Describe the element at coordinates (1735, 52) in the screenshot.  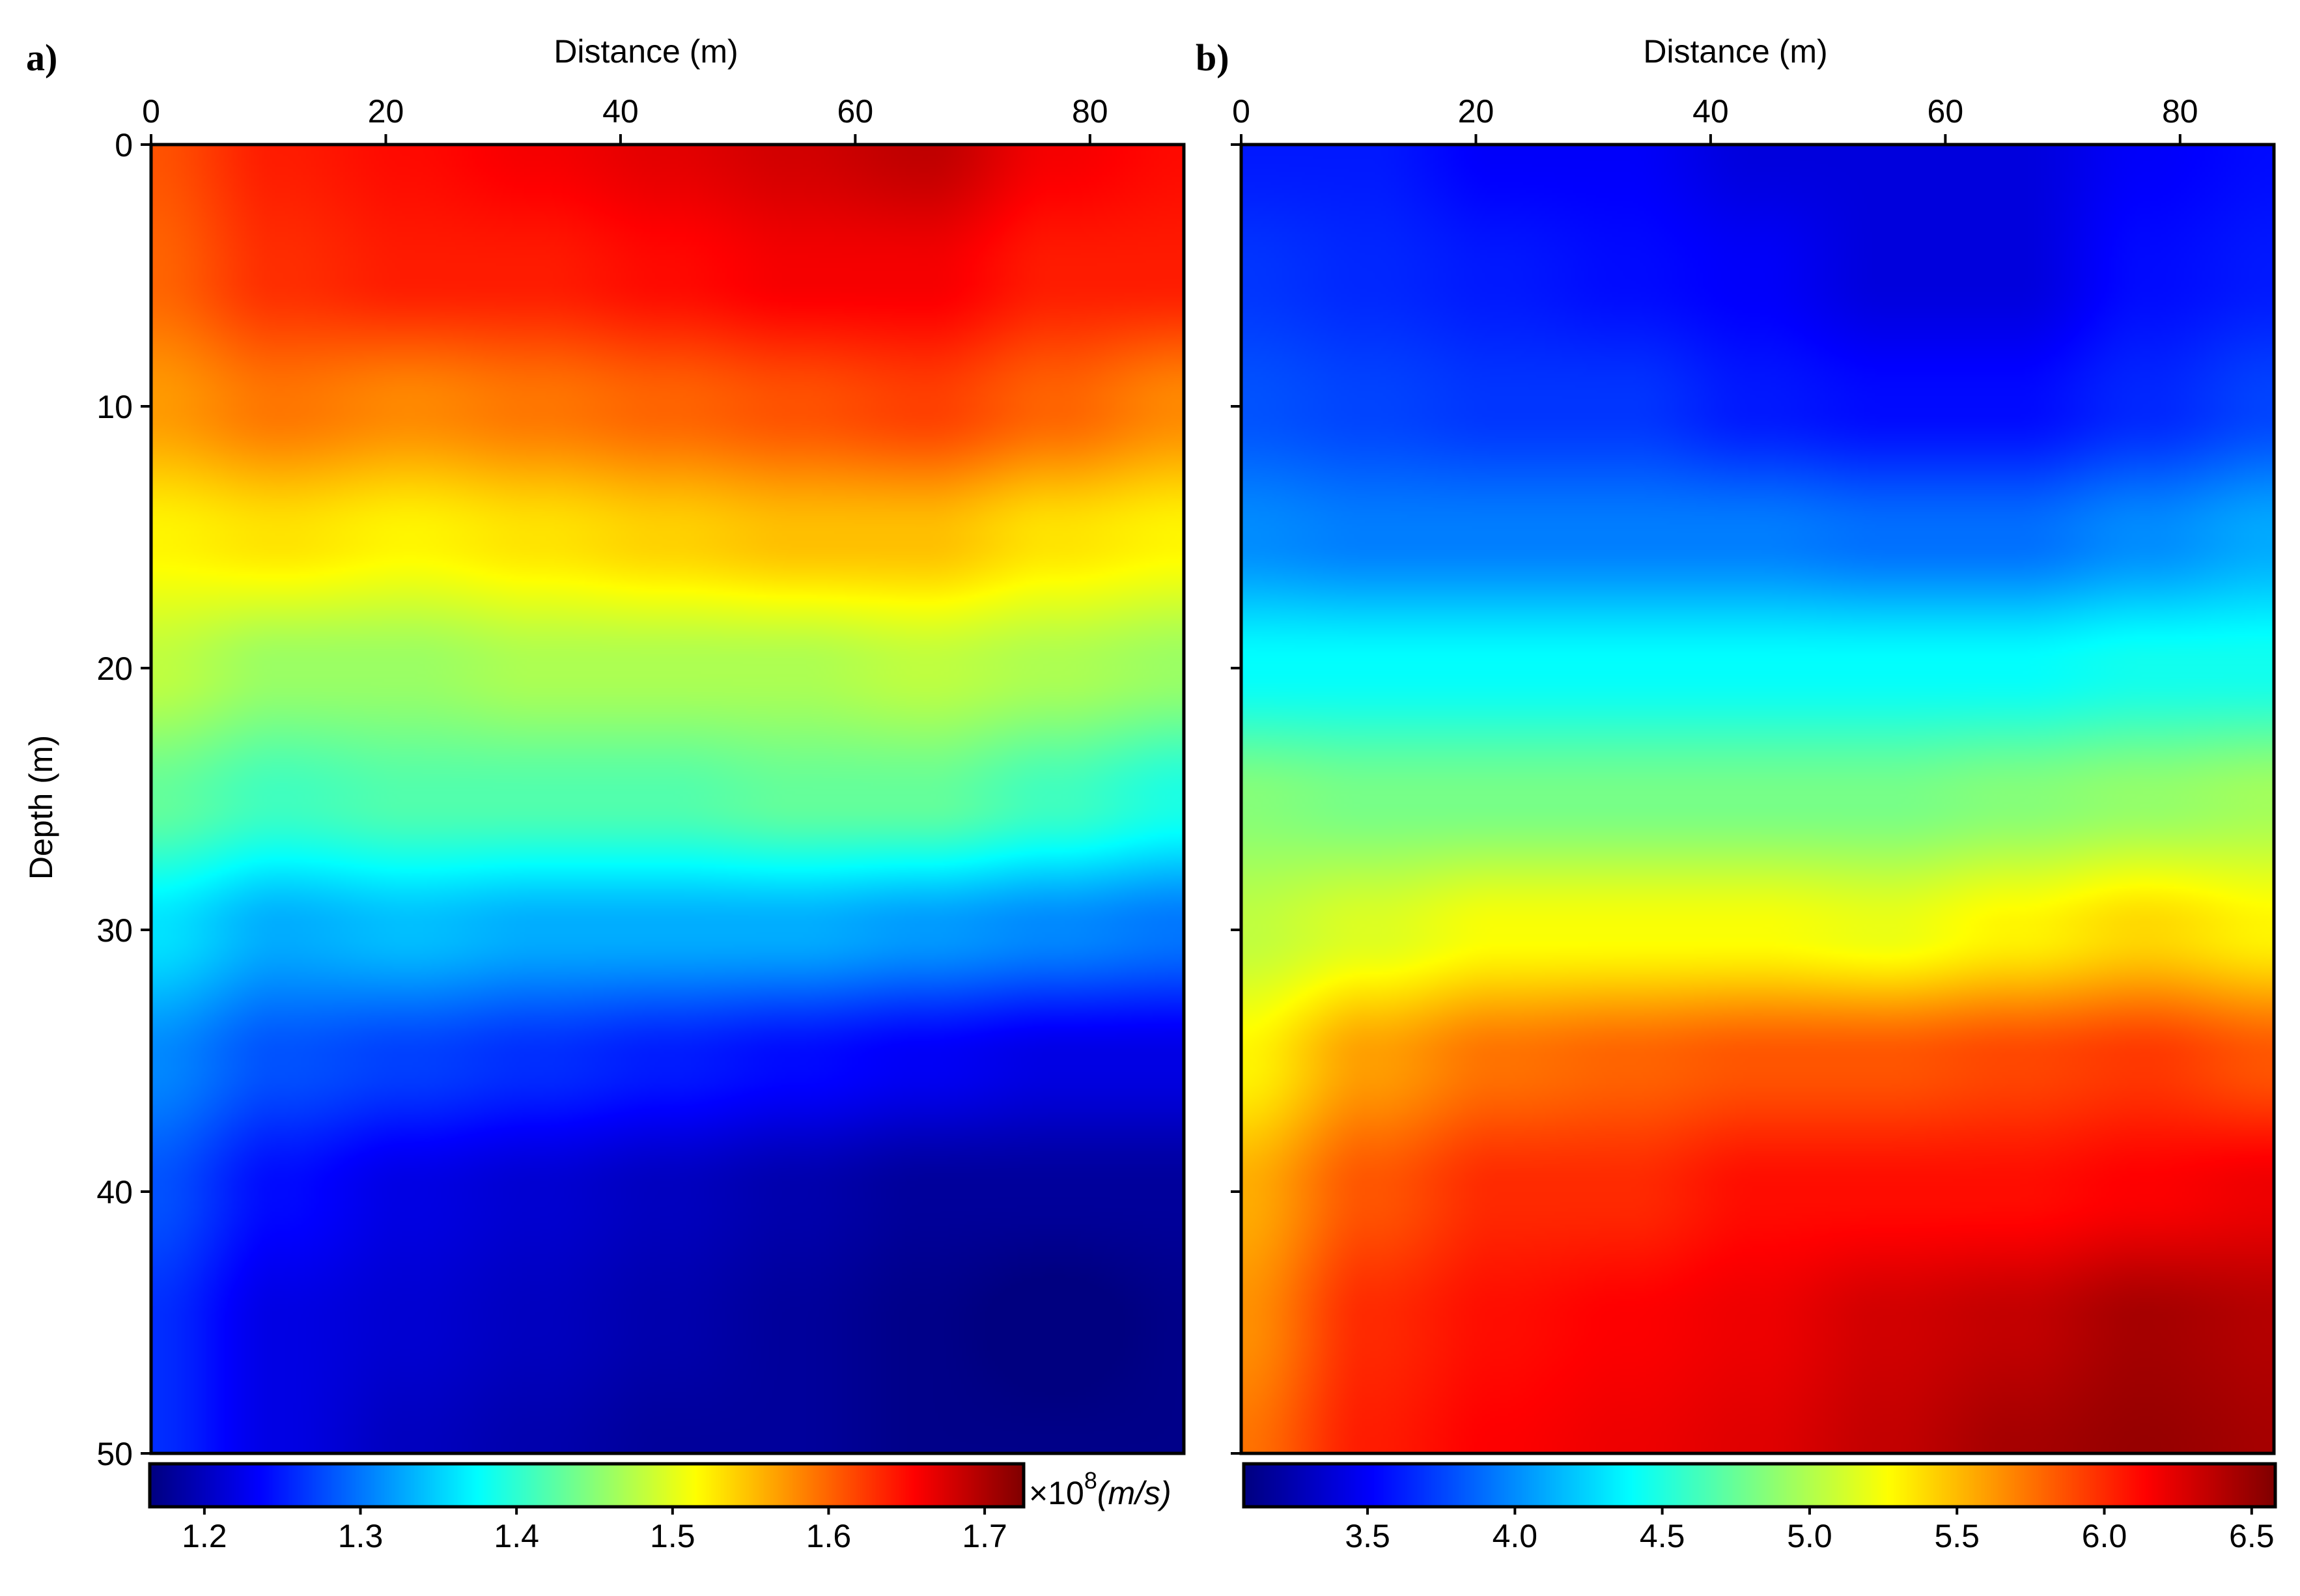
I see `panel-b-xlabel: Distance (m)` at that location.